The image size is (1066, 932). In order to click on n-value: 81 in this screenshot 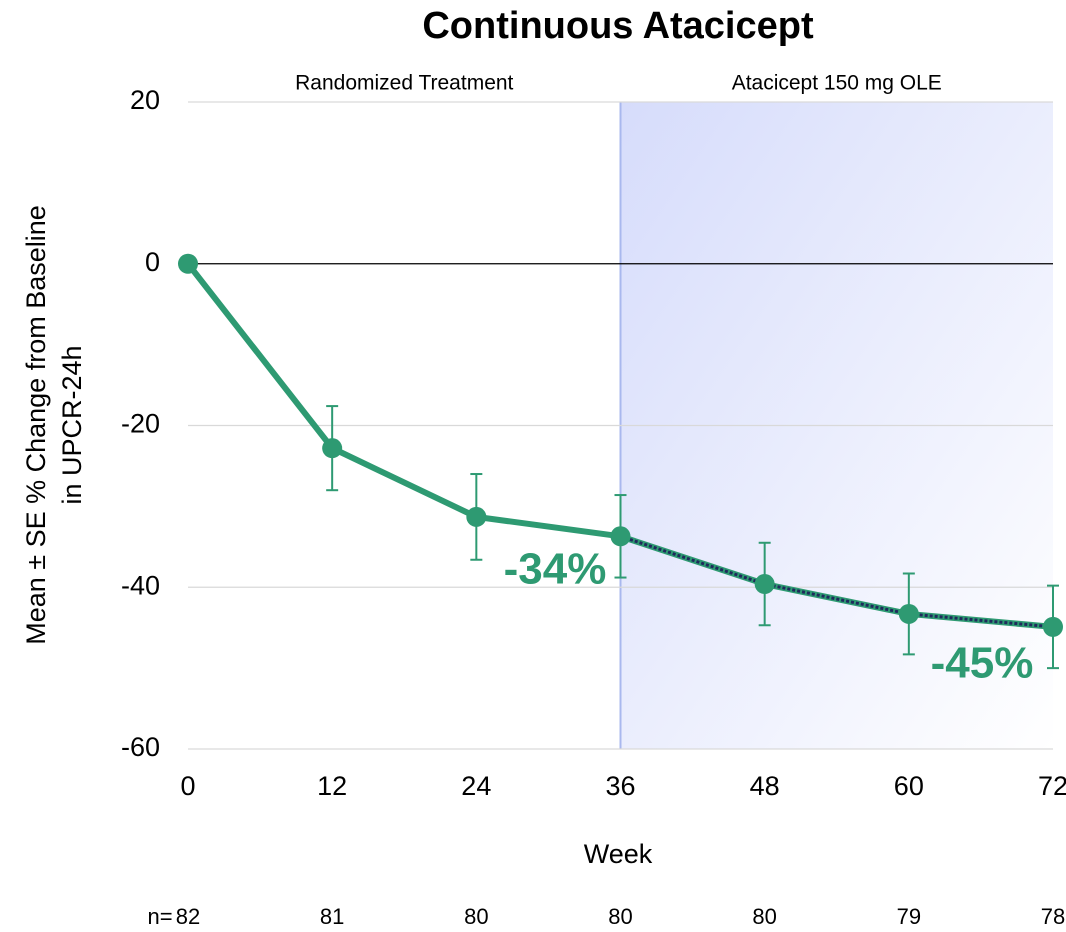, I will do `click(332, 916)`.